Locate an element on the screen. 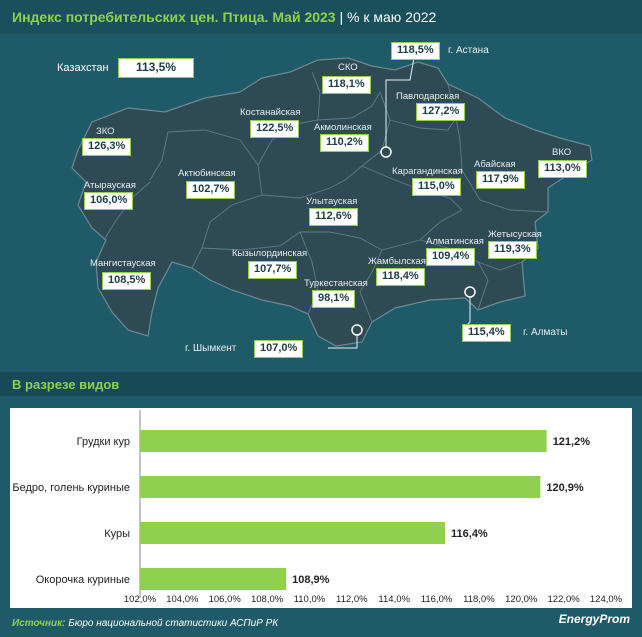  x-tick-label: 114,0% is located at coordinates (394, 599).